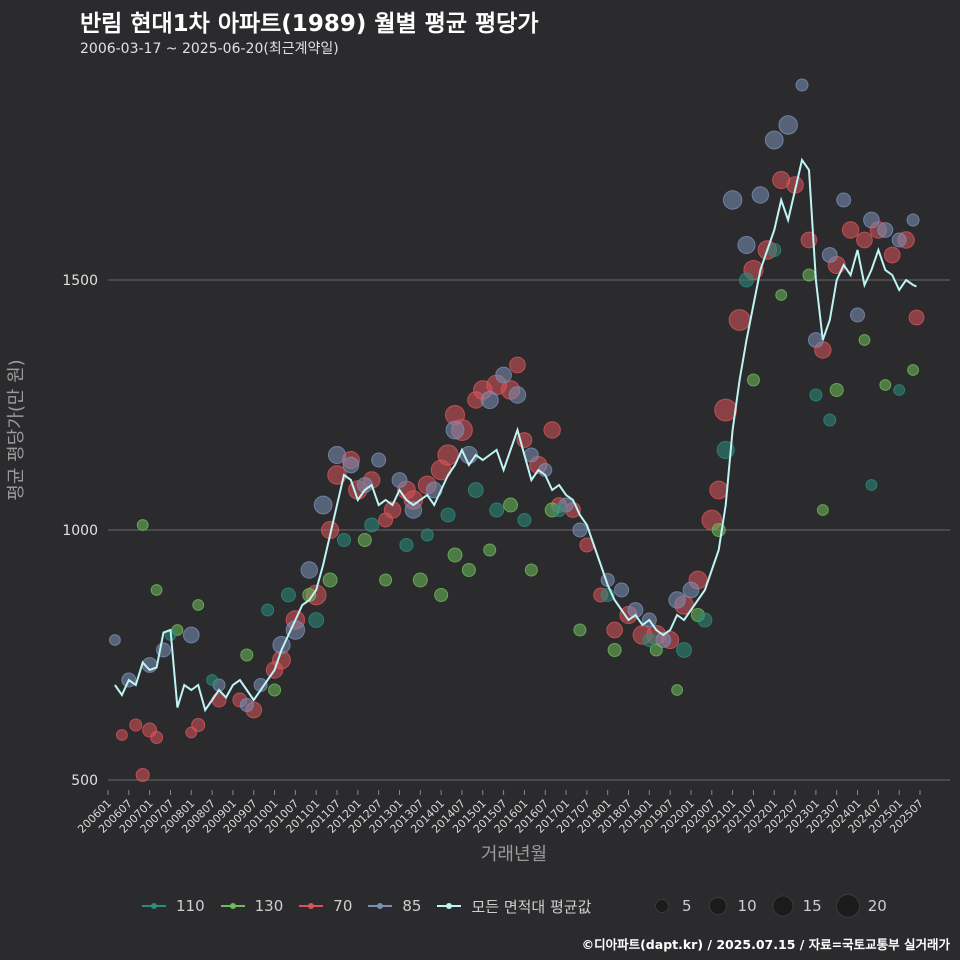 The width and height of the screenshot is (960, 960). What do you see at coordinates (309, 24) in the screenshot?
I see `chart-title: 반림 현대1차 아파트(1989) 월별 평균 평당가` at bounding box center [309, 24].